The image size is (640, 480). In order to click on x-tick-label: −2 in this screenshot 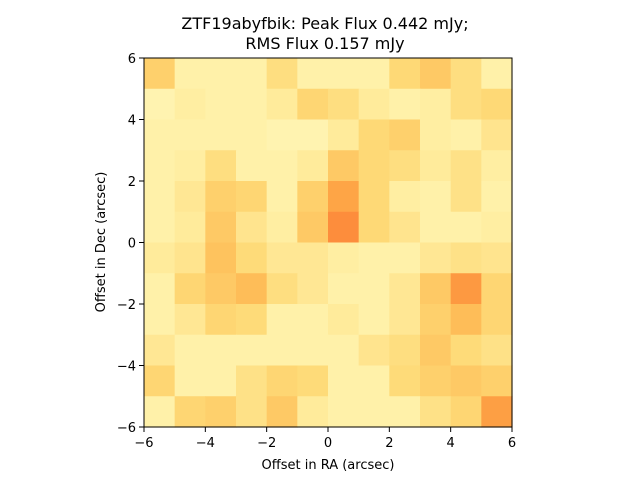, I will do `click(266, 443)`.